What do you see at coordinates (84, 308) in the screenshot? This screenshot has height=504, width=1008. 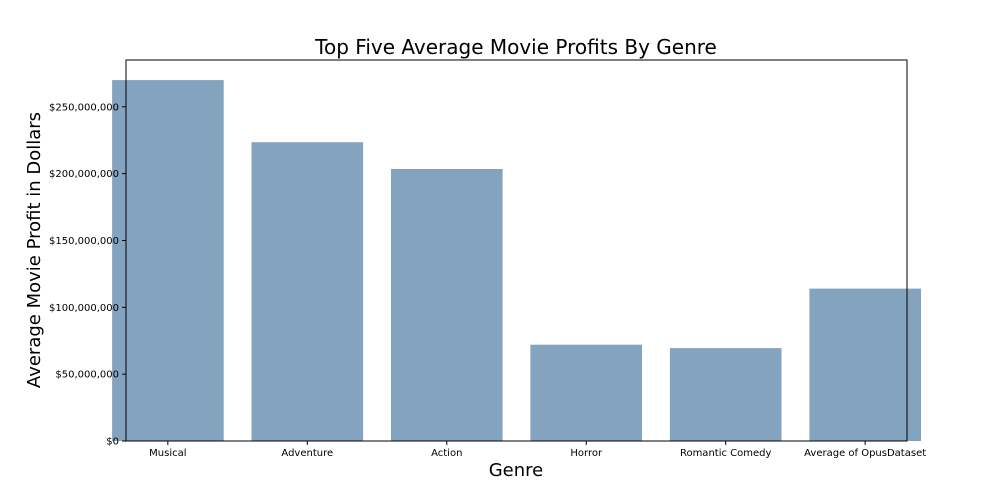 I see `y-tick-label: $100,000,000` at bounding box center [84, 308].